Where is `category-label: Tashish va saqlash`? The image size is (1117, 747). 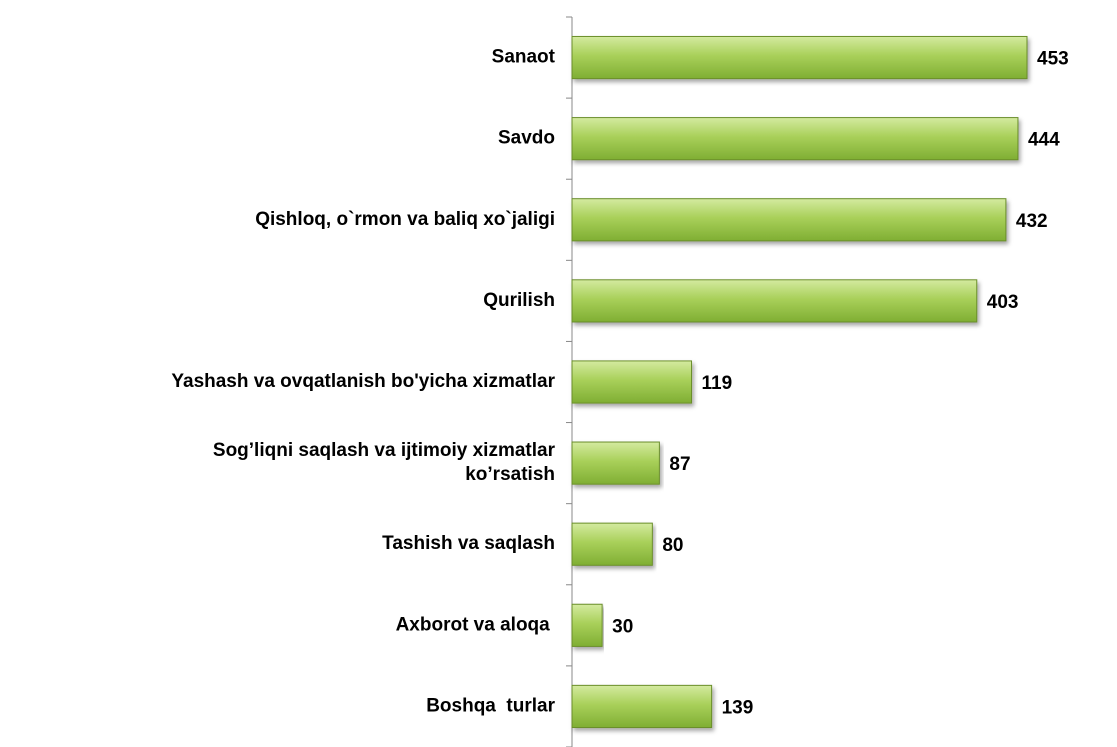 category-label: Tashish va saqlash is located at coordinates (468, 543).